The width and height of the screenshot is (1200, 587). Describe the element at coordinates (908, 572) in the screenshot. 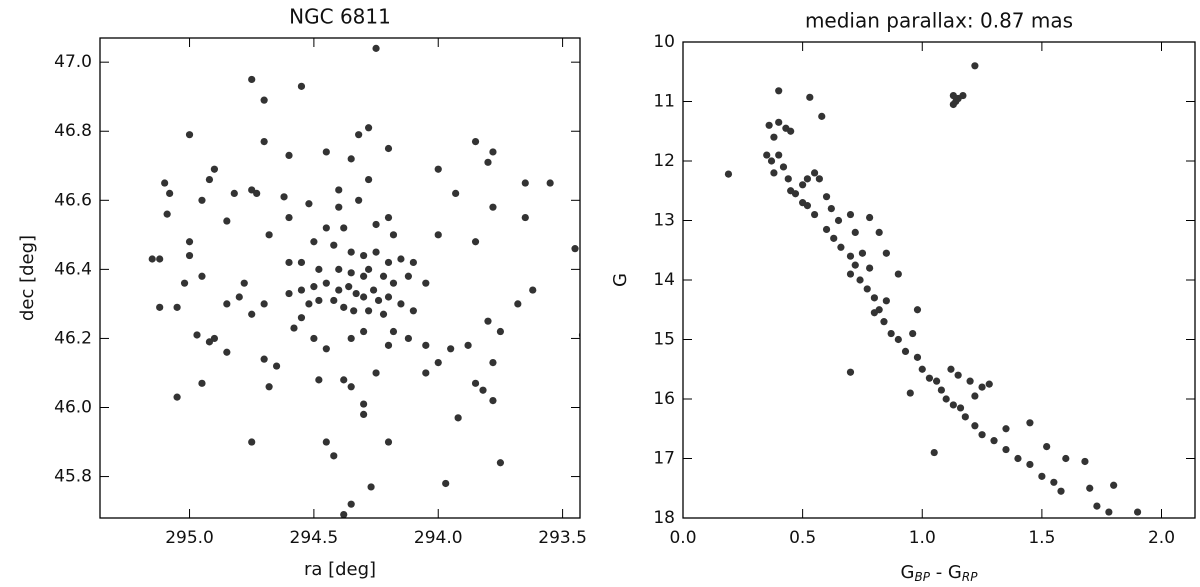

I see `x-axis-label-part: G` at that location.